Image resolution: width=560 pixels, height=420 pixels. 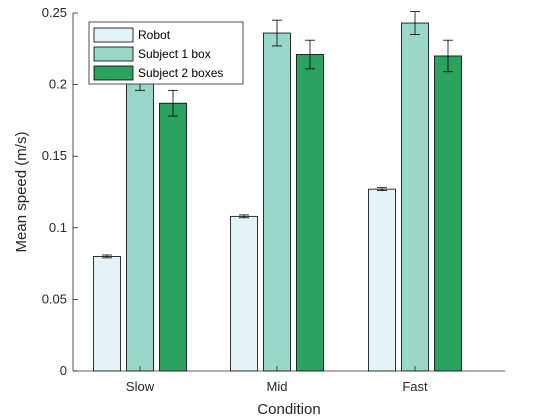 I want to click on legend: Robot Subject 1 box Subject 2 boxes, so click(x=166, y=53).